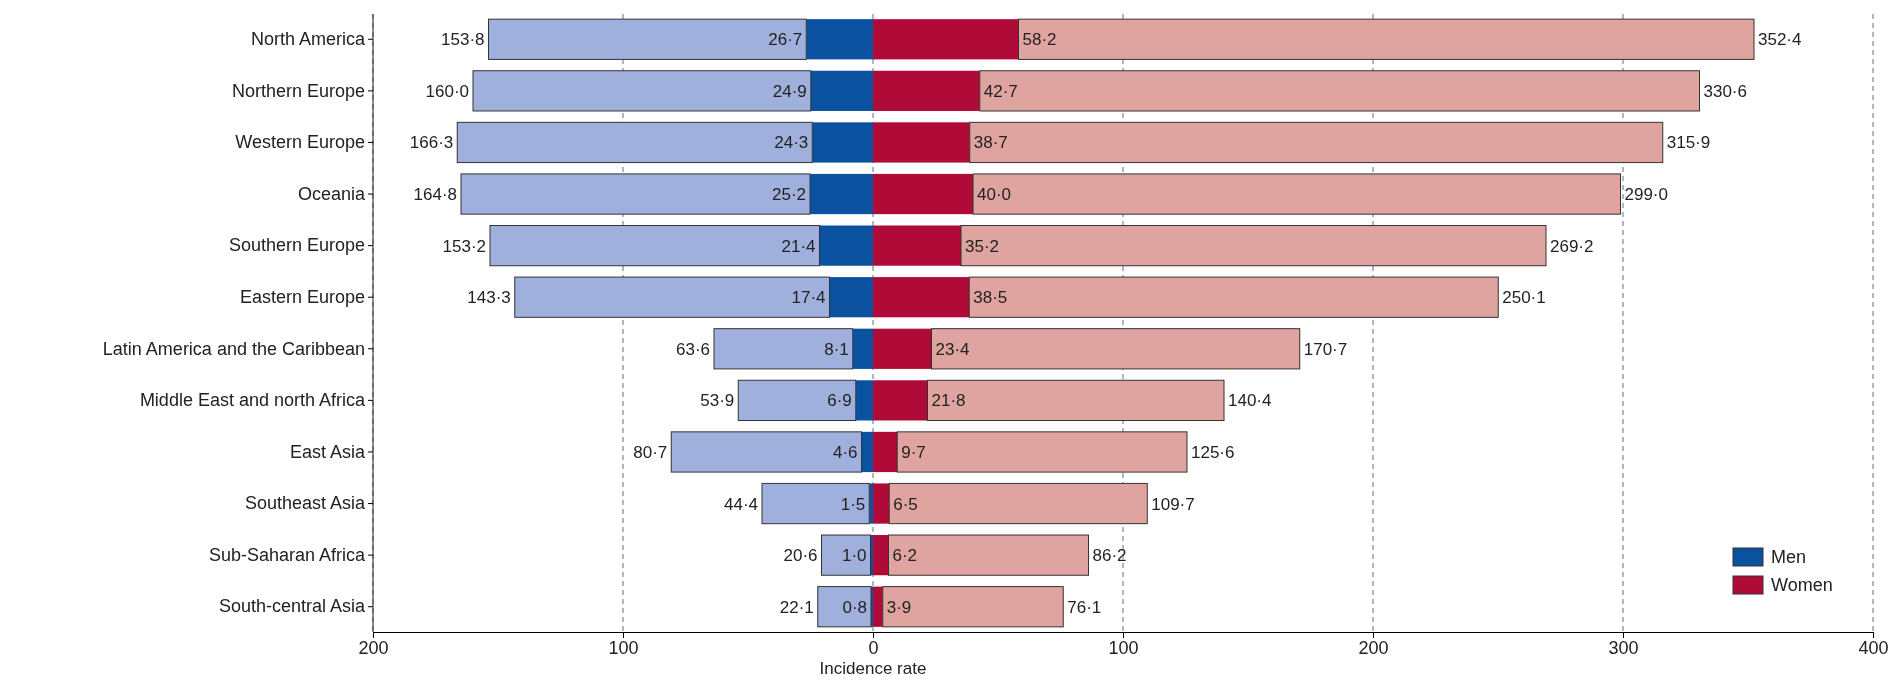  What do you see at coordinates (1688, 143) in the screenshot?
I see `annotation: 315·9` at bounding box center [1688, 143].